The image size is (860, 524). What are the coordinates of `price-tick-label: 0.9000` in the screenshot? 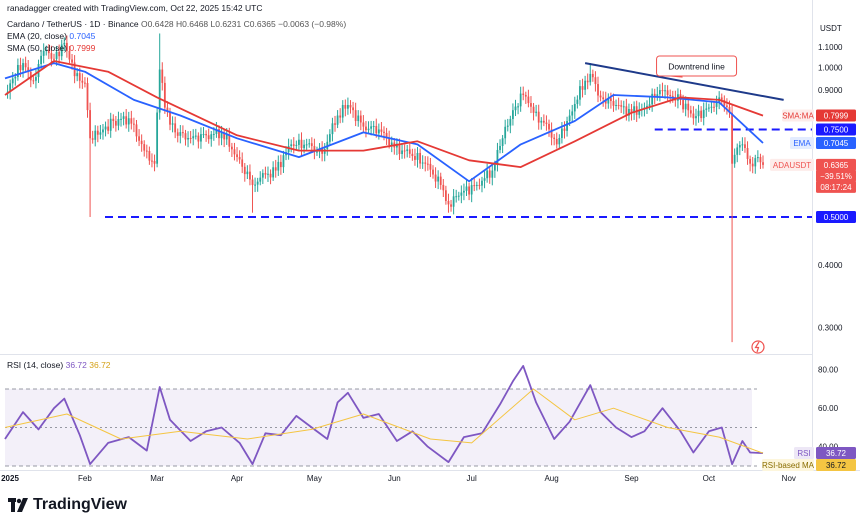 It's located at (830, 90).